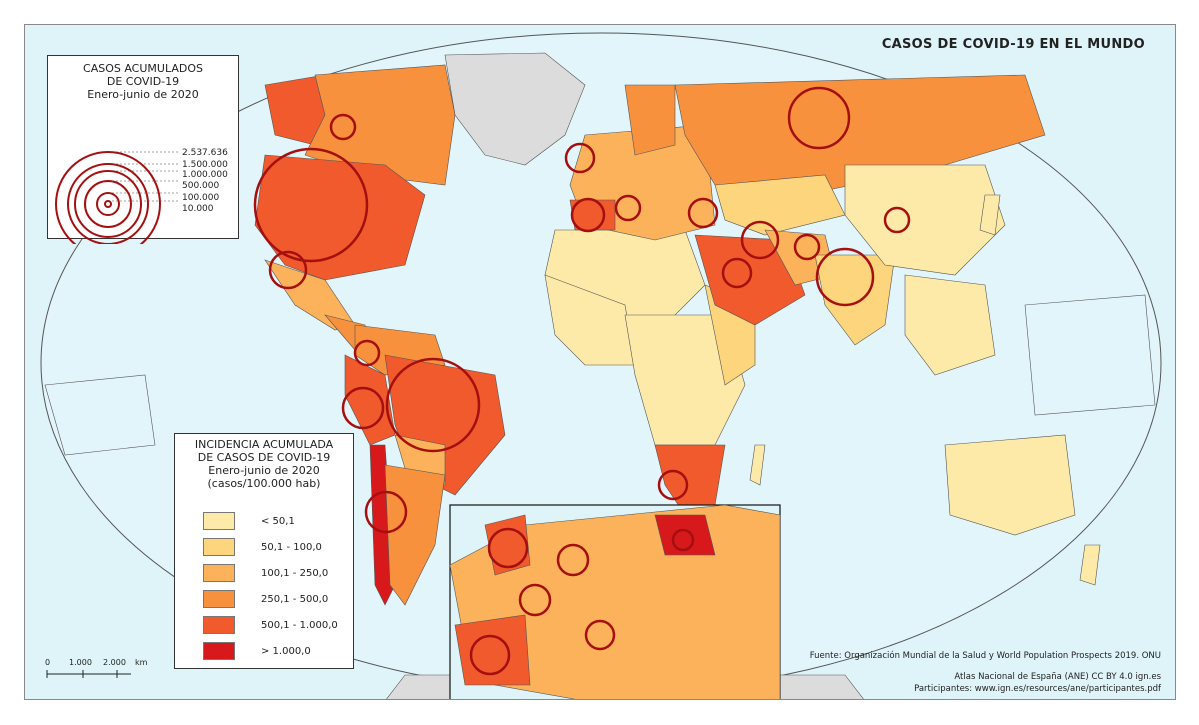 This screenshot has height=725, width=1199. What do you see at coordinates (490, 655) in the screenshot?
I see `circle-inset-spain` at bounding box center [490, 655].